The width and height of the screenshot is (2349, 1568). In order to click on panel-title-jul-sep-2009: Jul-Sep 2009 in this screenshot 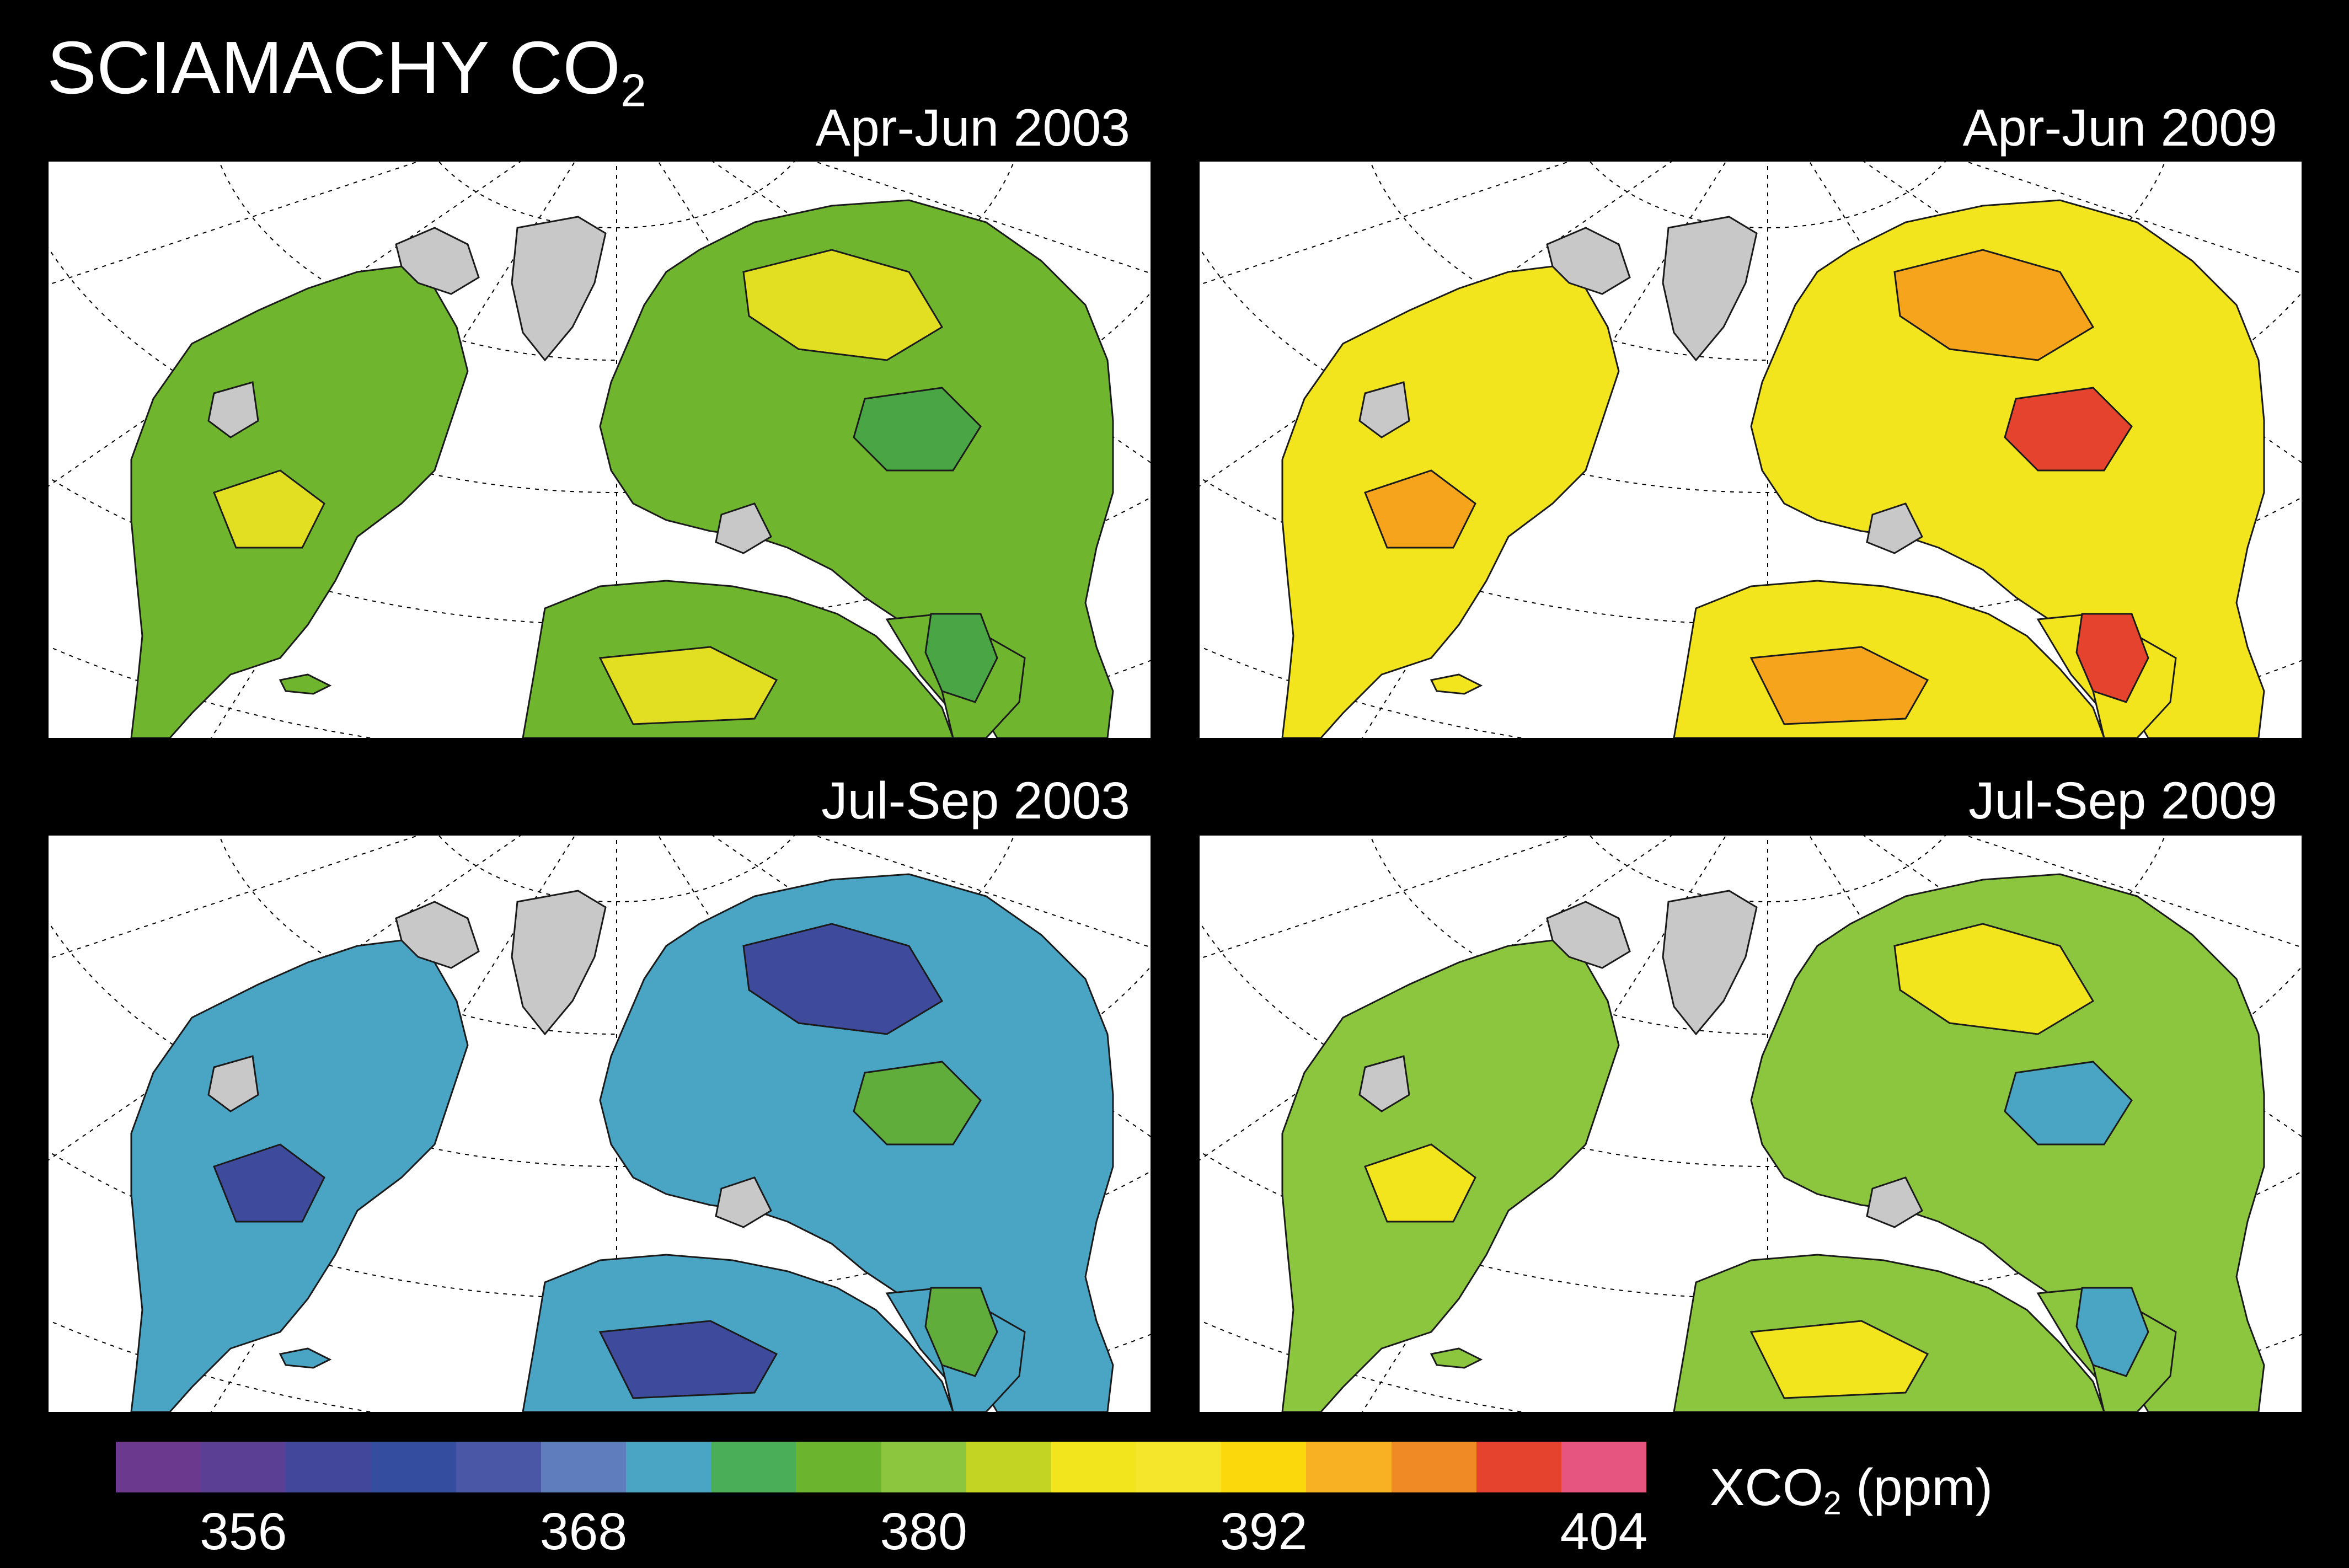, I will do `click(2122, 801)`.